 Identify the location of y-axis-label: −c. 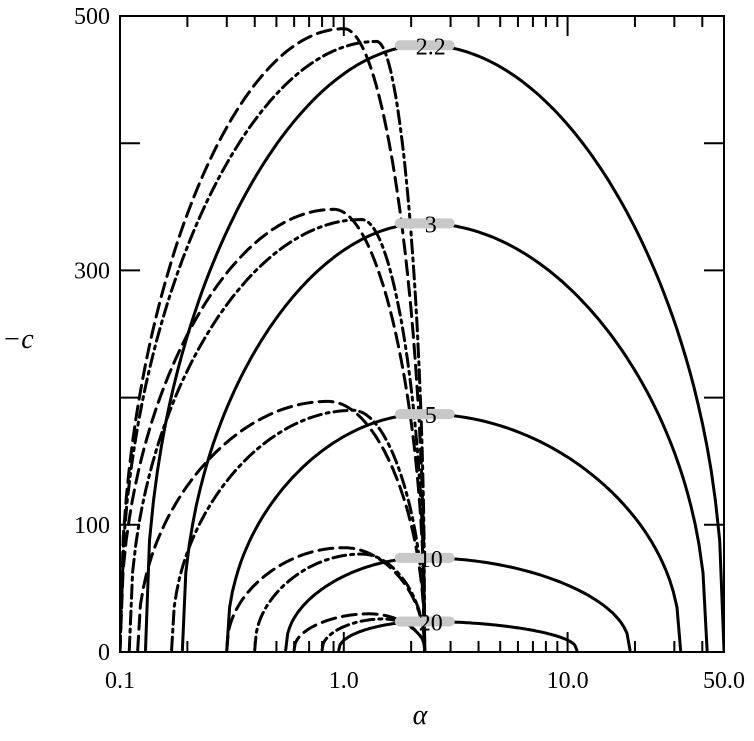
(18, 339).